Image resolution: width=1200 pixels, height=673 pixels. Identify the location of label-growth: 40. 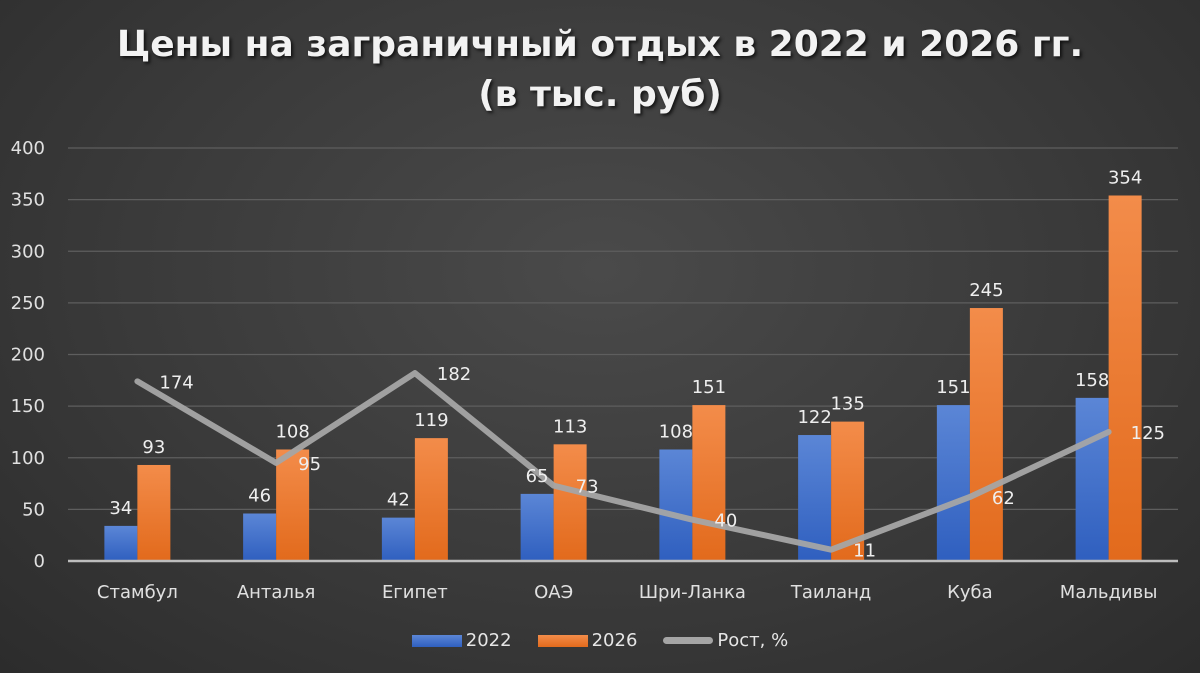
(725, 521).